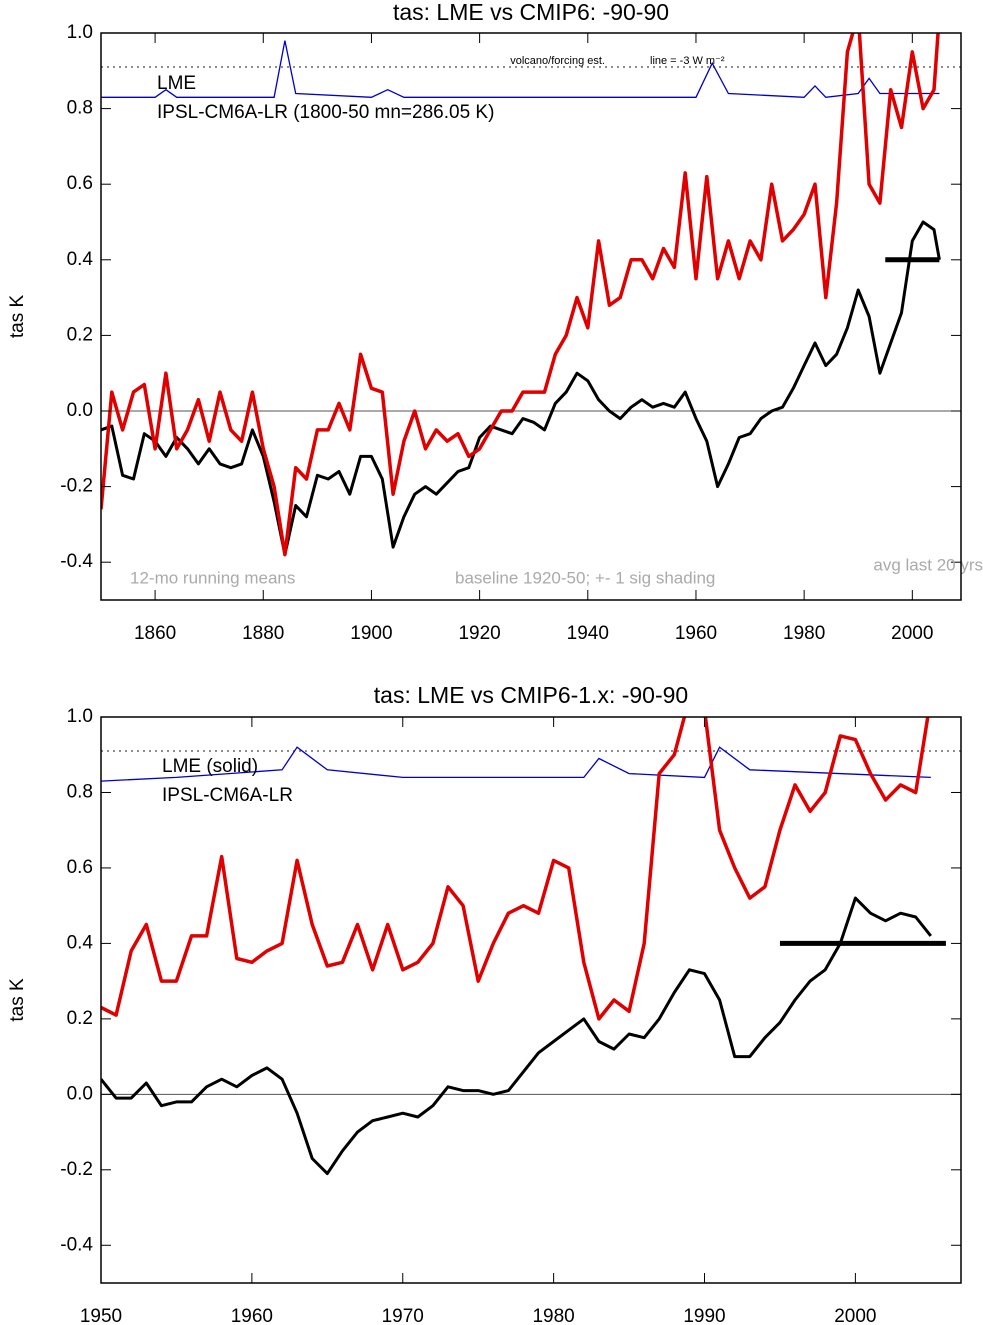  I want to click on annotation: 12-mo running means, so click(212, 577).